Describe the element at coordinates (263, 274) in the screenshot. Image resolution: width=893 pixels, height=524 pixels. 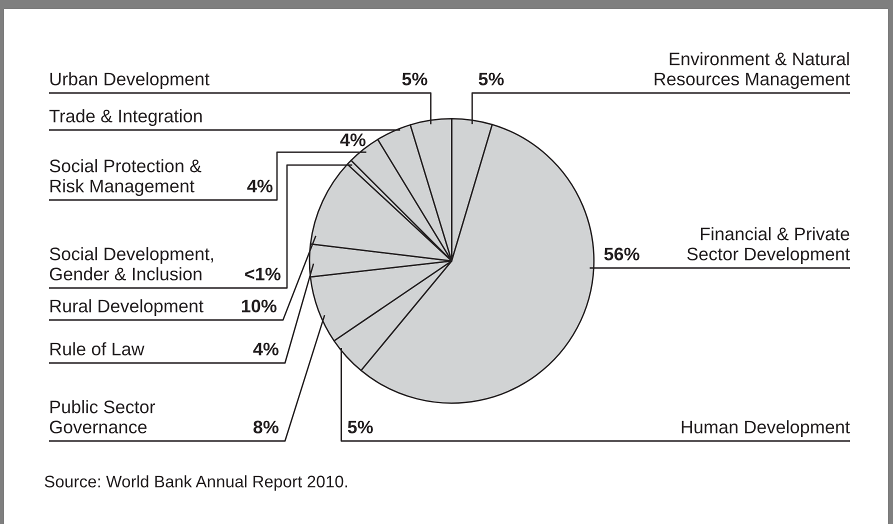
I see `data-label: <1%` at that location.